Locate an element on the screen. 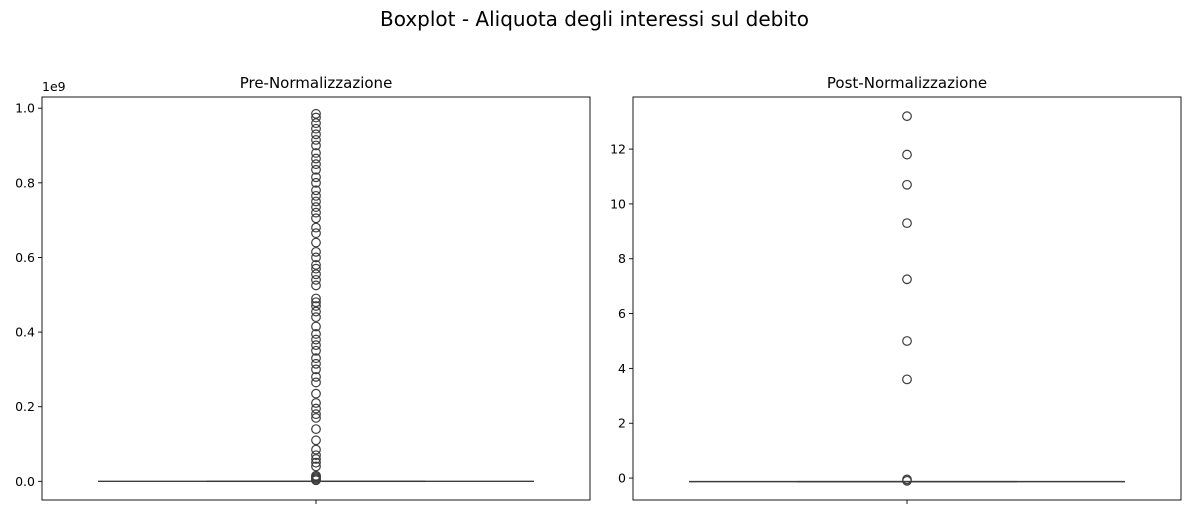 This screenshot has height=517, width=1189. axes-title: Pre-Normalizzazione is located at coordinates (316, 83).